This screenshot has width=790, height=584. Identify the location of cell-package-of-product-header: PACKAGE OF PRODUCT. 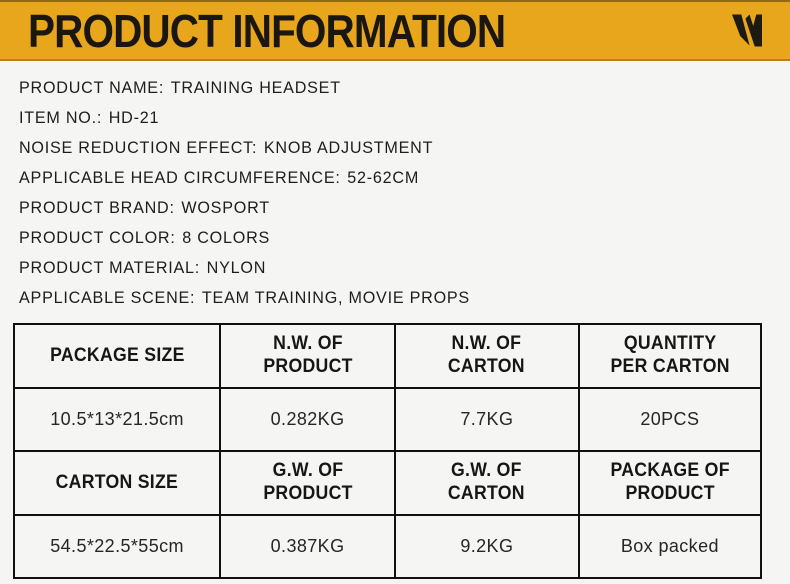
(670, 483).